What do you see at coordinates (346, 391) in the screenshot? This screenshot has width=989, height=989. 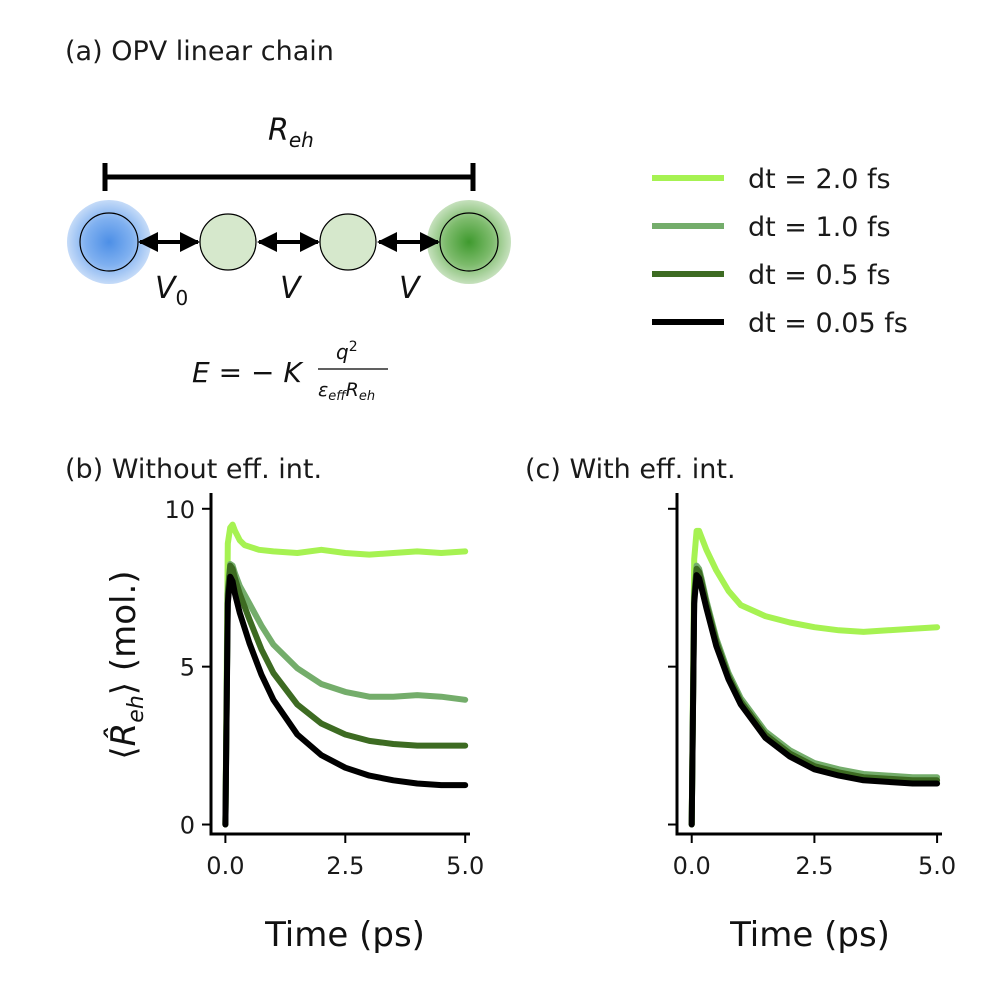 I see `formula-denominator: εeffReh` at bounding box center [346, 391].